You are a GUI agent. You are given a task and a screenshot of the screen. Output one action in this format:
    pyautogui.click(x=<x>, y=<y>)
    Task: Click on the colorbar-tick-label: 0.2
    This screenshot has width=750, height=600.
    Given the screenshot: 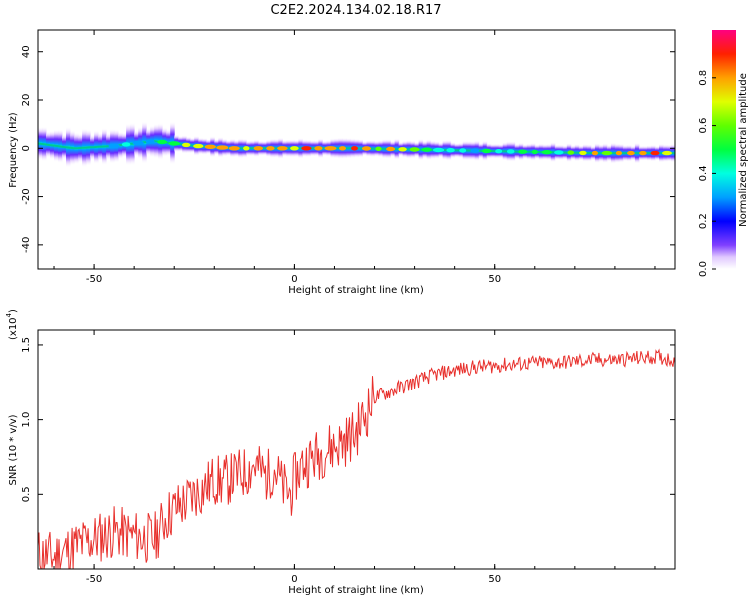 What is the action you would take?
    pyautogui.click(x=703, y=221)
    